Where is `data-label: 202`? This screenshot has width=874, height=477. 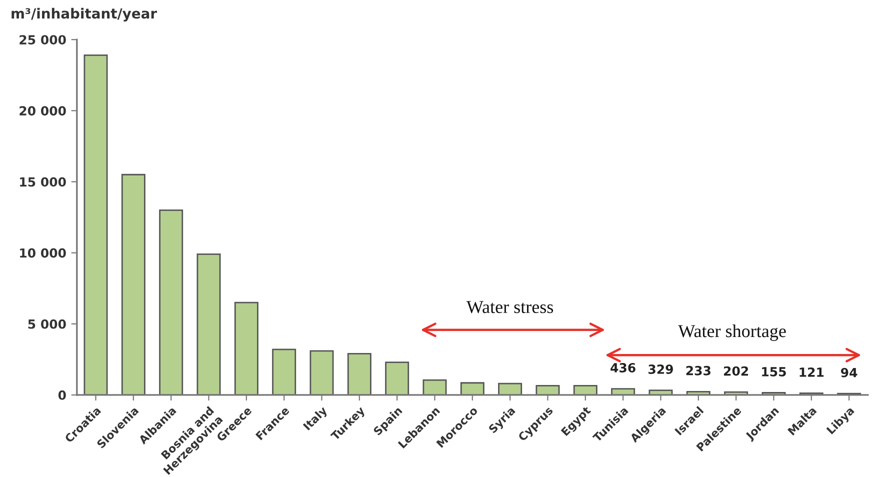 data-label: 202 is located at coordinates (736, 371).